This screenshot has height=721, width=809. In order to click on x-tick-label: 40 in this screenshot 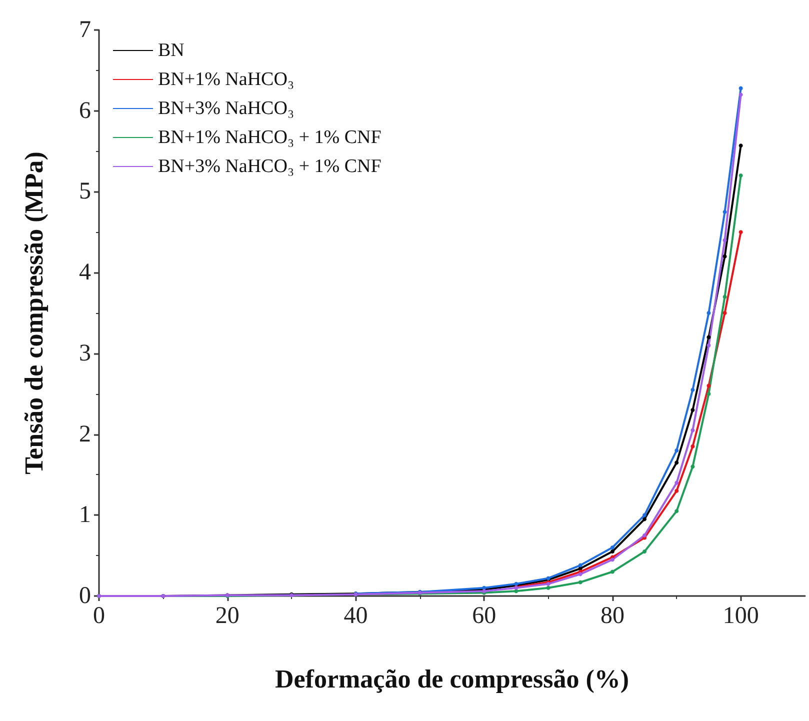, I will do `click(356, 616)`.